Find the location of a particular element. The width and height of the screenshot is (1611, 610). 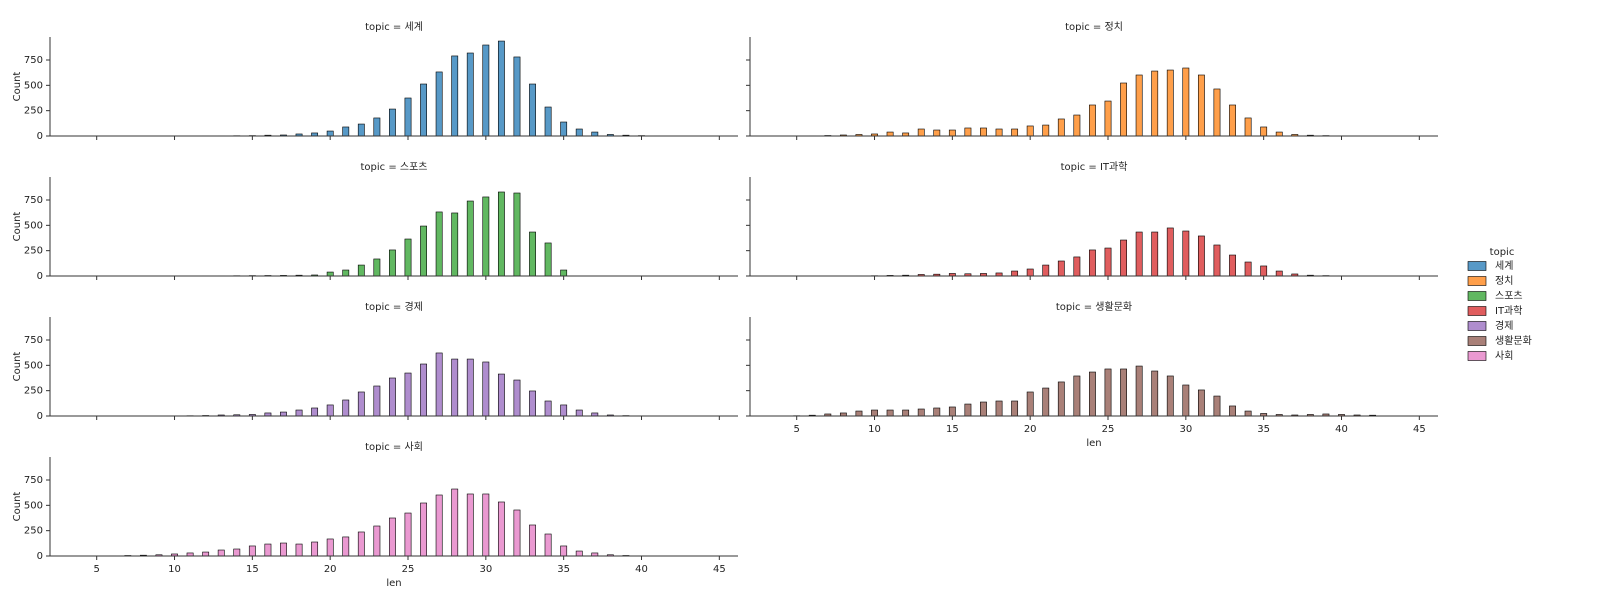

facet-title: topic = 사회 is located at coordinates (394, 447).